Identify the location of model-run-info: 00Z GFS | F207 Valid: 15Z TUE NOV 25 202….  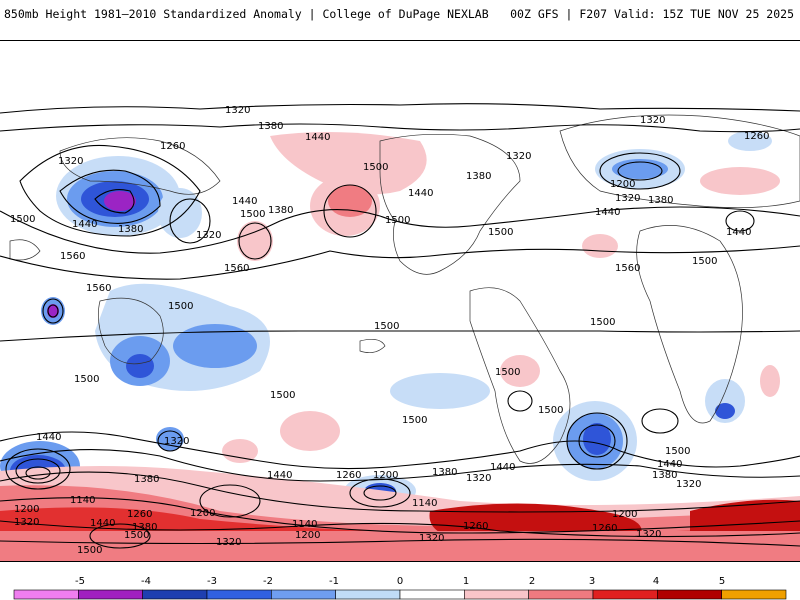
(652, 14).